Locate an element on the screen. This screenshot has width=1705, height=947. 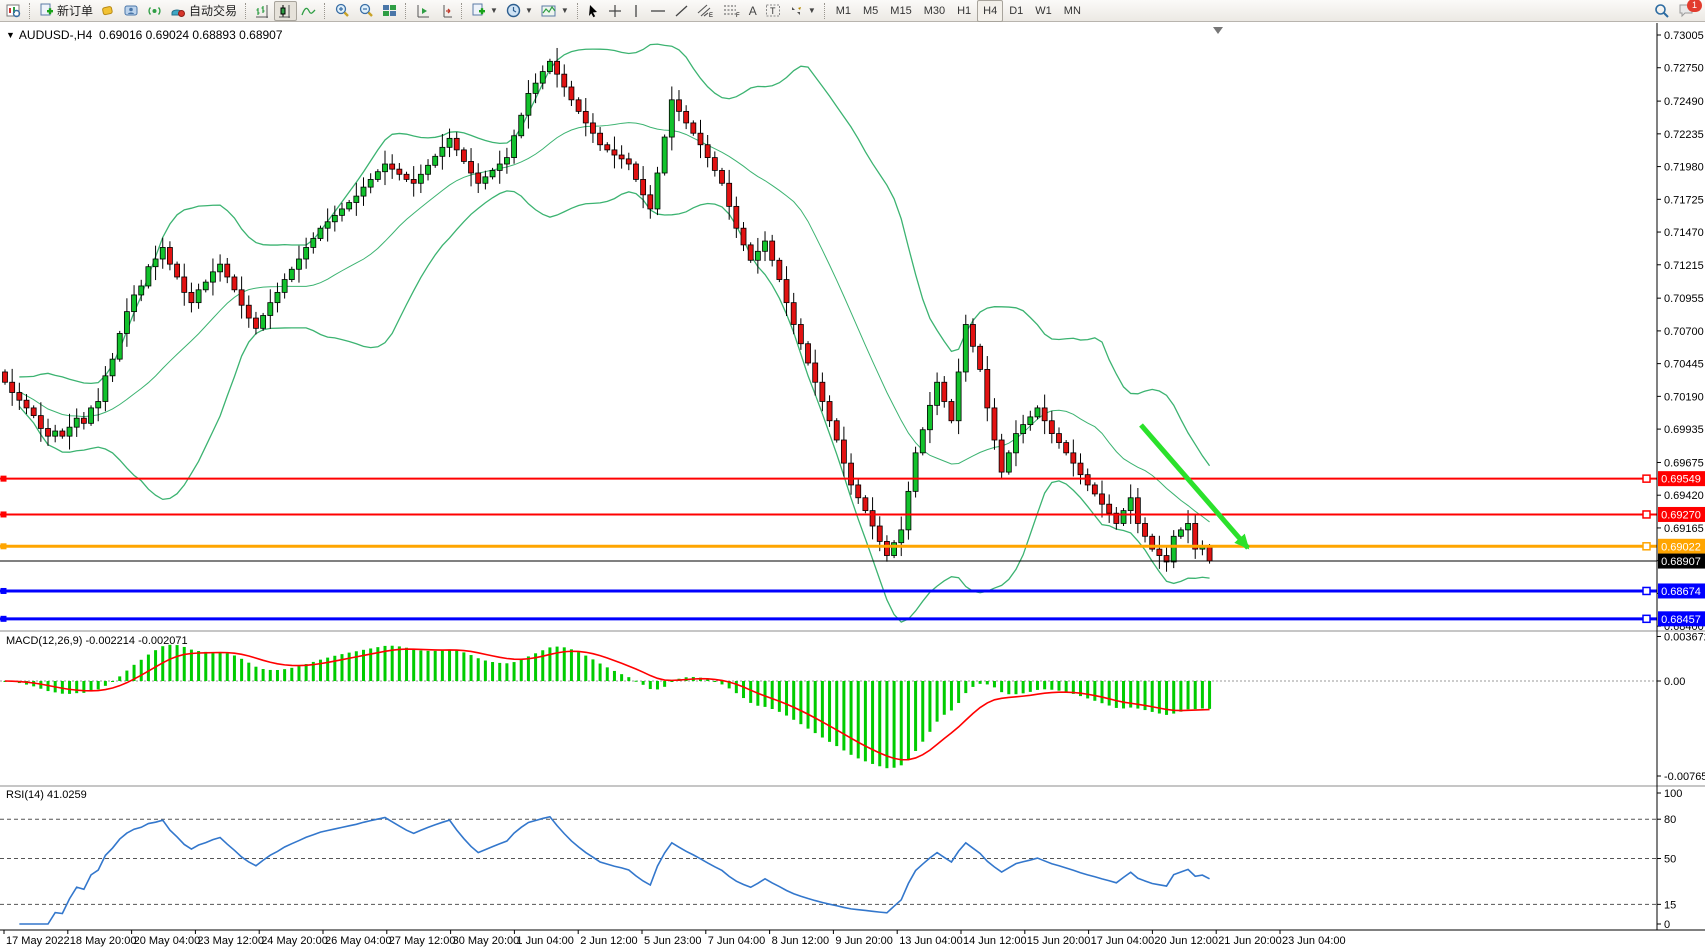
periods-clock-icon is located at coordinates (513, 10).